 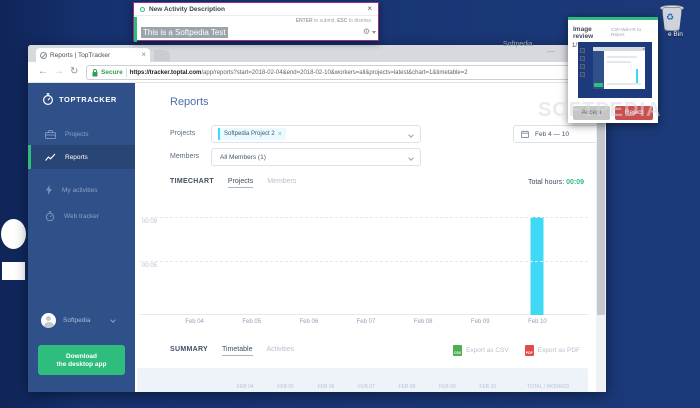 I want to click on export-pdf-button: PDF Export as PDF, so click(x=552, y=350).